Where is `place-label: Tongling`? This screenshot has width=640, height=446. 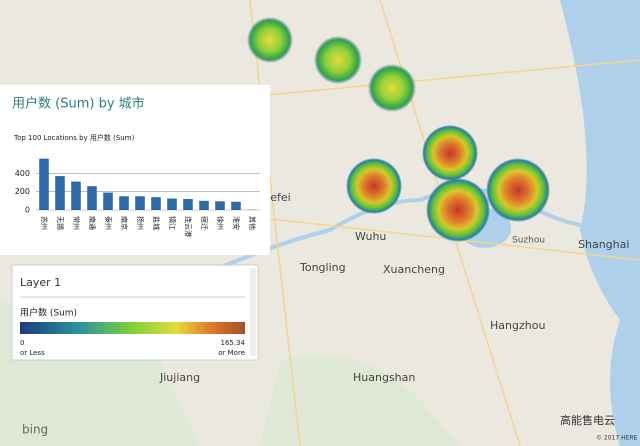
place-label: Tongling is located at coordinates (322, 267).